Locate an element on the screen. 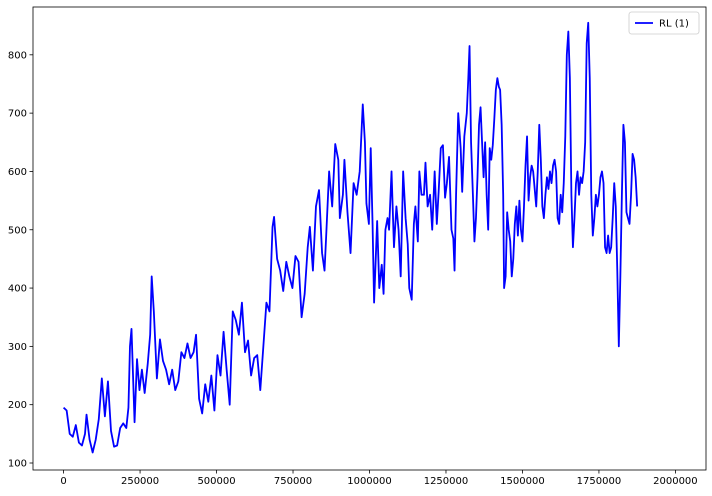 The height and width of the screenshot is (496, 712). legend-label: RL (1) is located at coordinates (674, 24).